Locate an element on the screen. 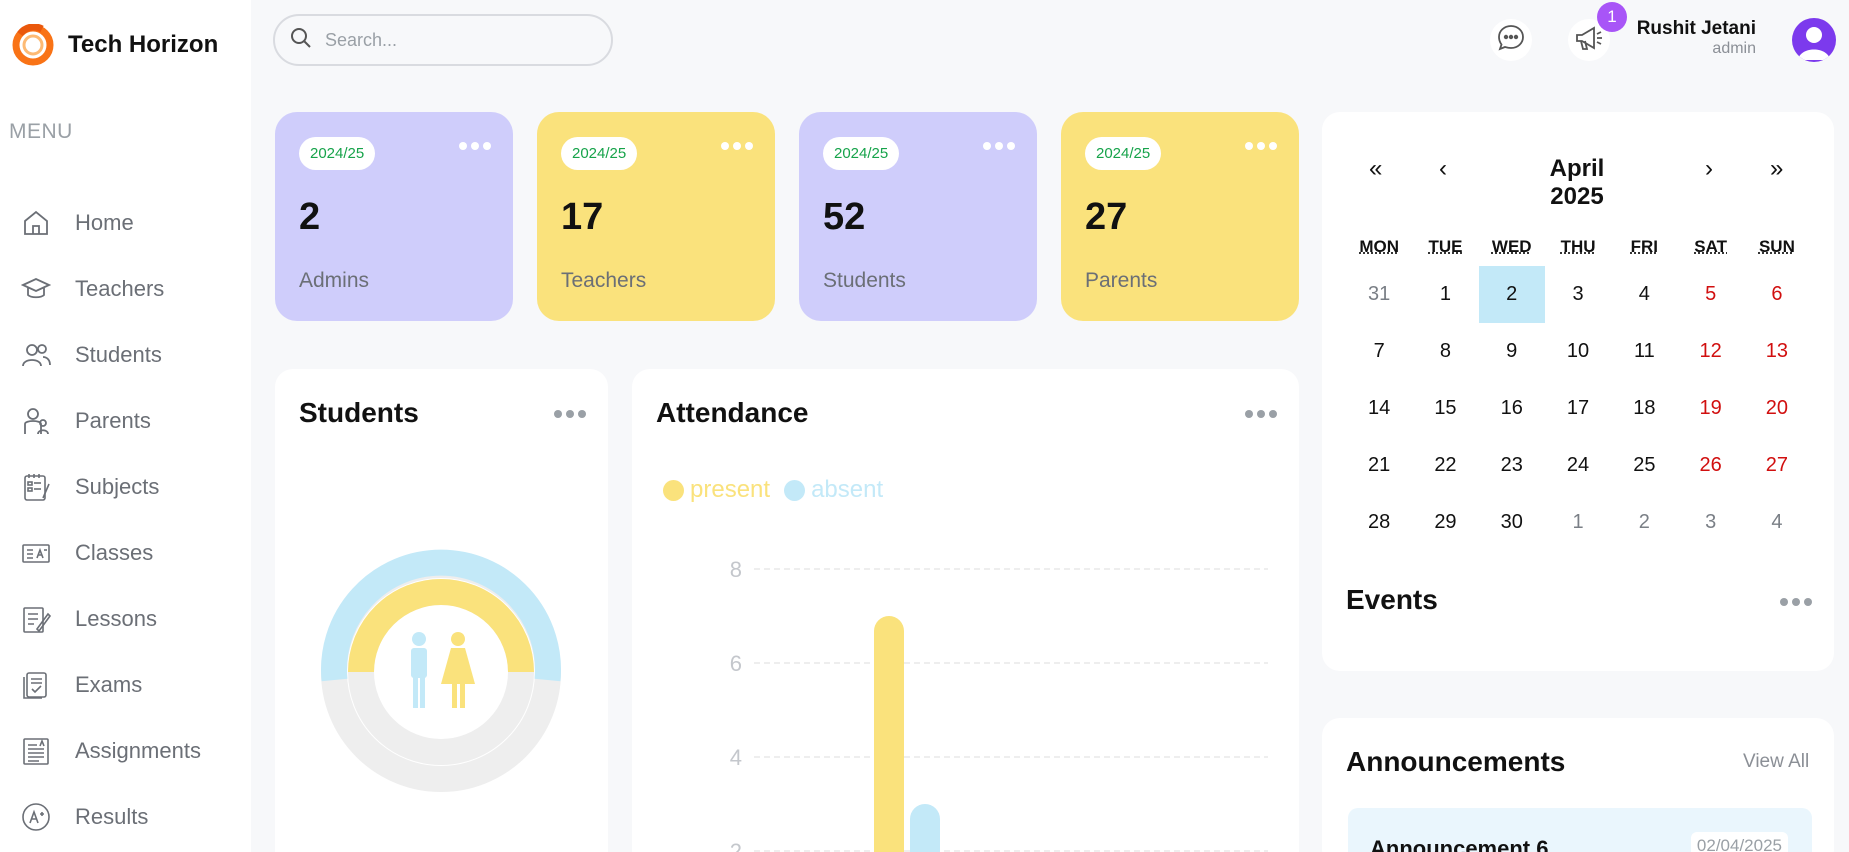 This screenshot has width=1849, height=852. notification-badge: 1 is located at coordinates (1612, 17).